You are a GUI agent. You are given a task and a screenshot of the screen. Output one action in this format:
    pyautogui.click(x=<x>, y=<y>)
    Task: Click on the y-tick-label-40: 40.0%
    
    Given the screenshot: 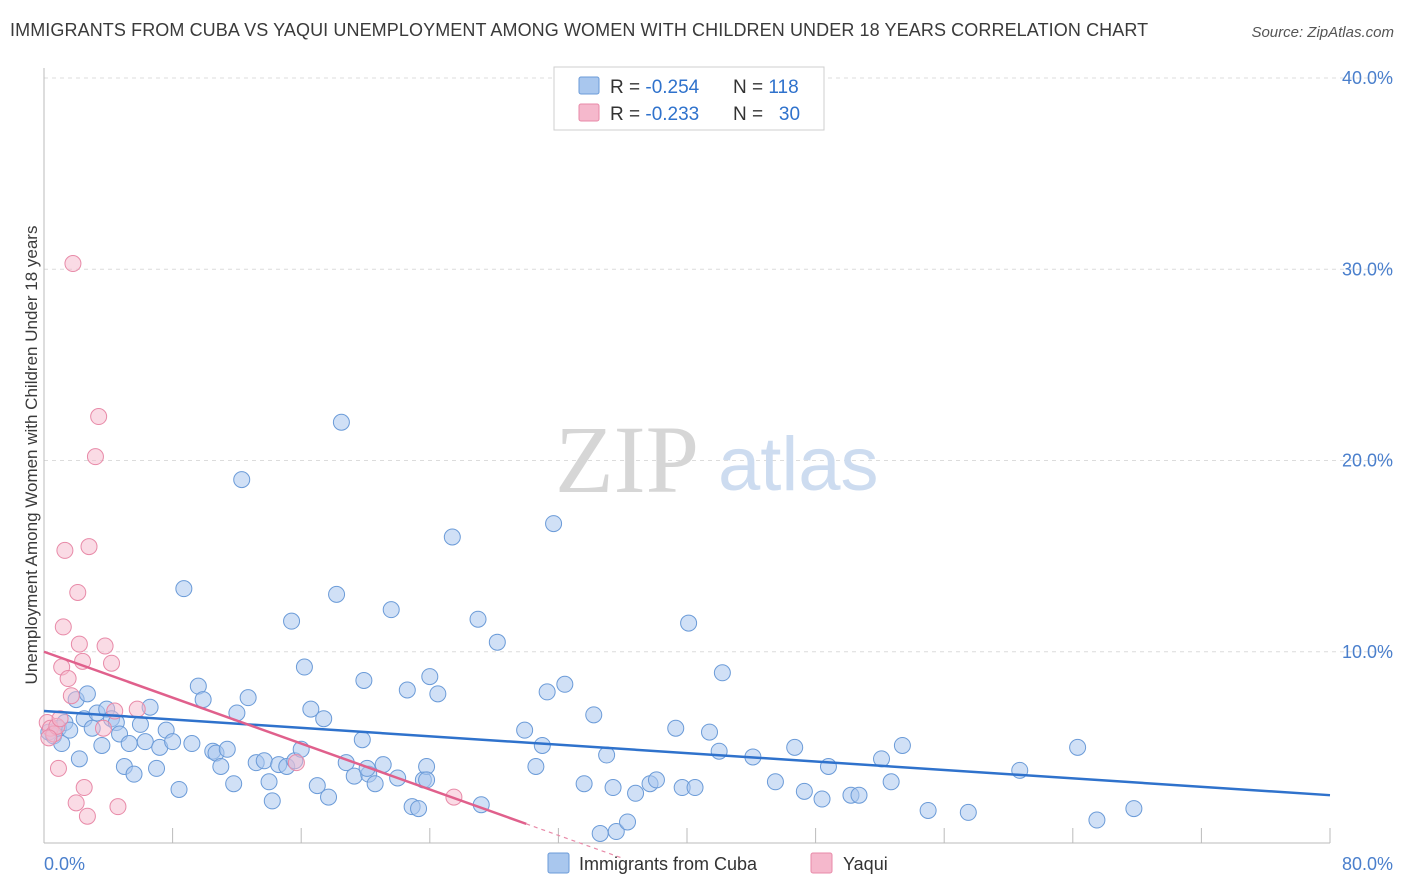 What is the action you would take?
    pyautogui.click(x=1367, y=78)
    